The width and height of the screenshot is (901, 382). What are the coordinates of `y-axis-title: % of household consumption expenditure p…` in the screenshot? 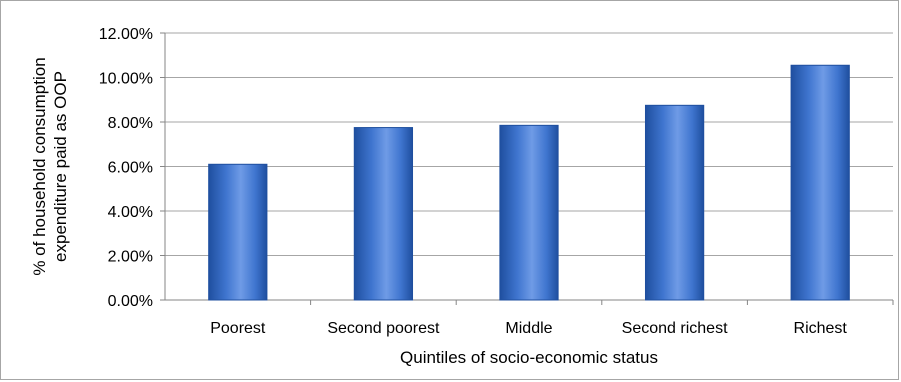 It's located at (50, 166).